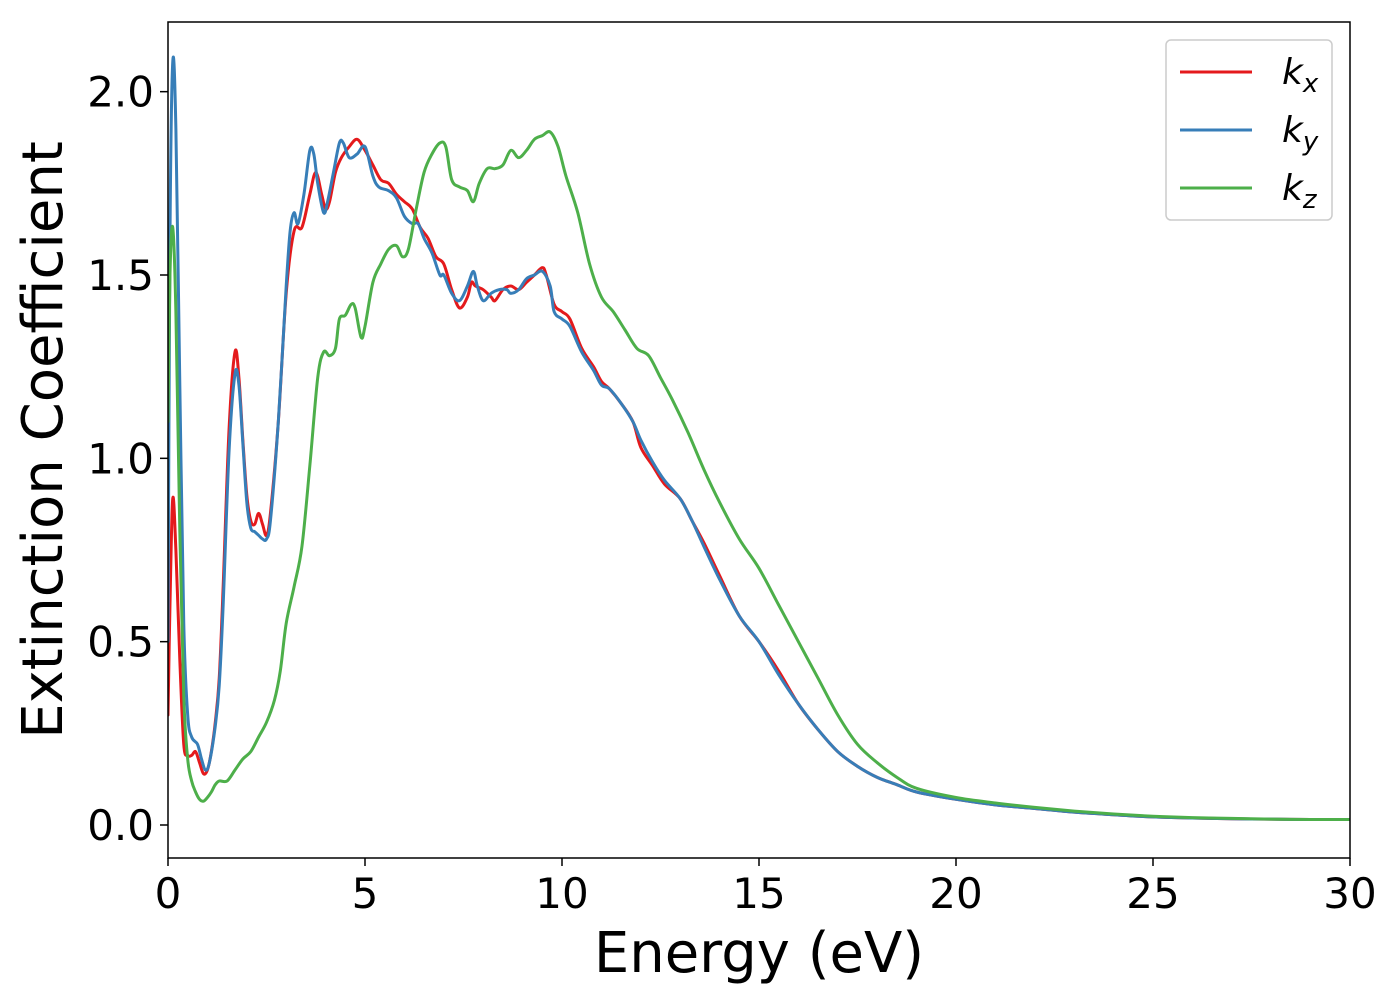 The width and height of the screenshot is (1400, 1000). I want to click on x-tick-label: 15, so click(758, 893).